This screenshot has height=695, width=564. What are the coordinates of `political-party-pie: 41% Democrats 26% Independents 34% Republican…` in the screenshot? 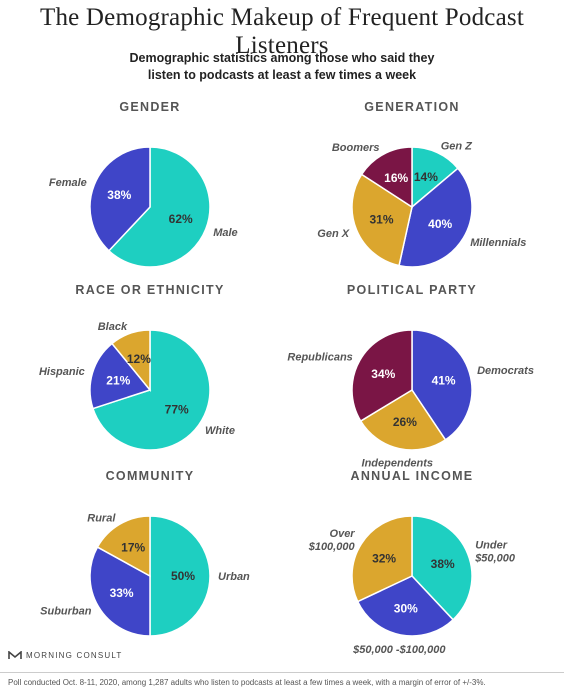 It's located at (410, 399).